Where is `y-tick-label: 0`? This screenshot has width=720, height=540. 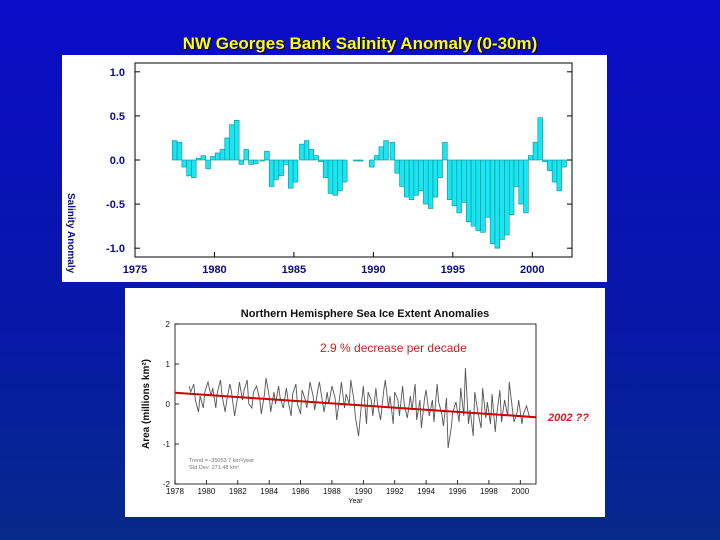 y-tick-label: 0 is located at coordinates (168, 404).